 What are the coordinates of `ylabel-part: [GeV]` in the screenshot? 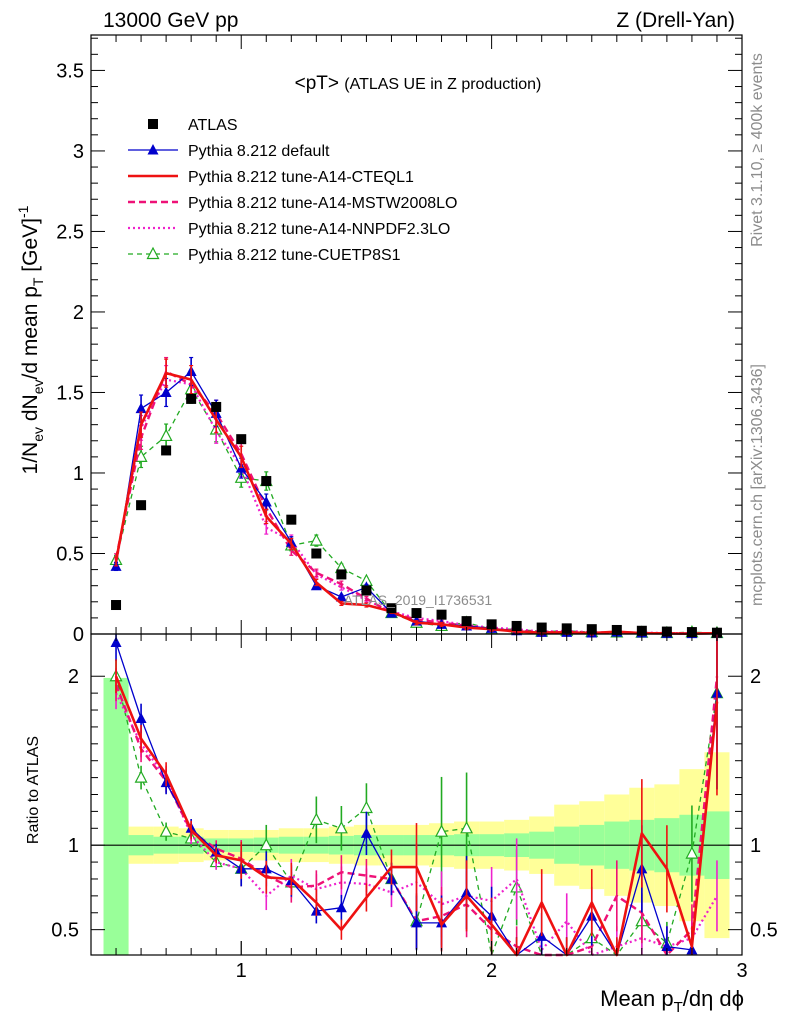 It's located at (30, 248).